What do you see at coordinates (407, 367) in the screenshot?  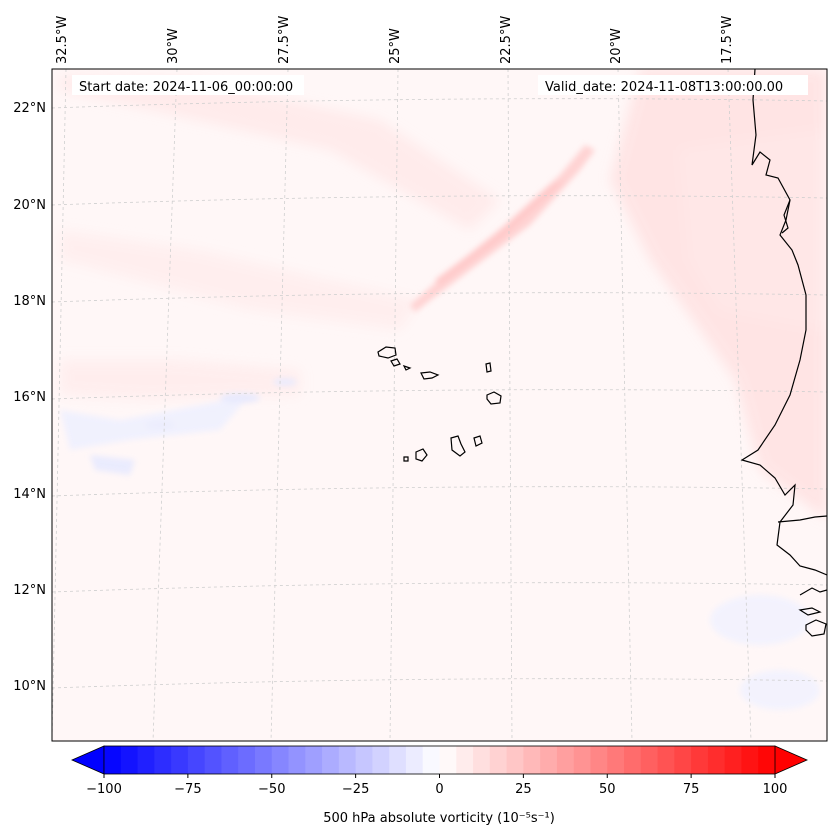 I see `island-santa-luzia` at bounding box center [407, 367].